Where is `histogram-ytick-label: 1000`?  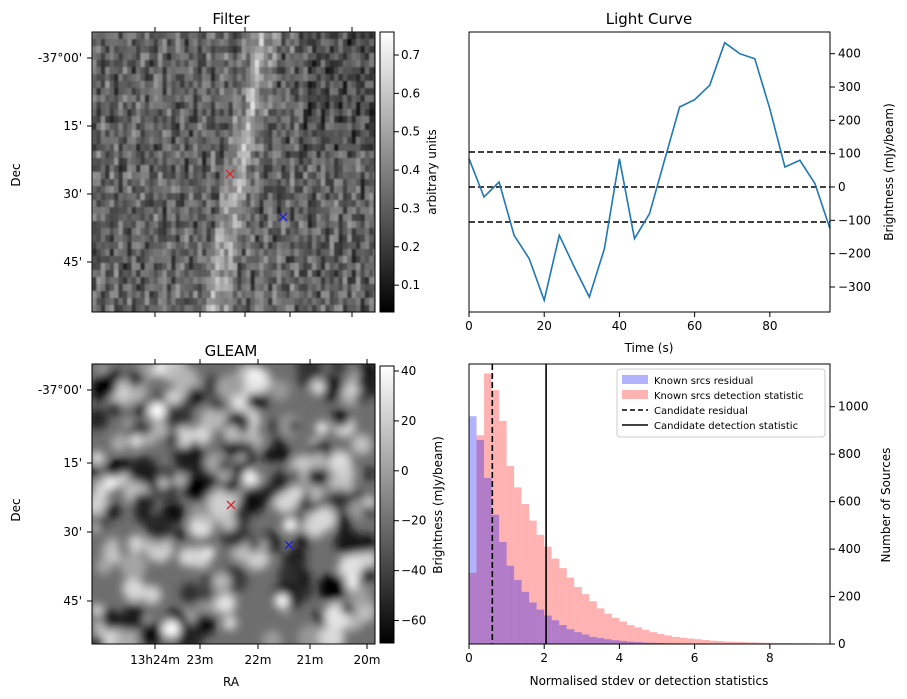
histogram-ytick-label: 1000 is located at coordinates (853, 407).